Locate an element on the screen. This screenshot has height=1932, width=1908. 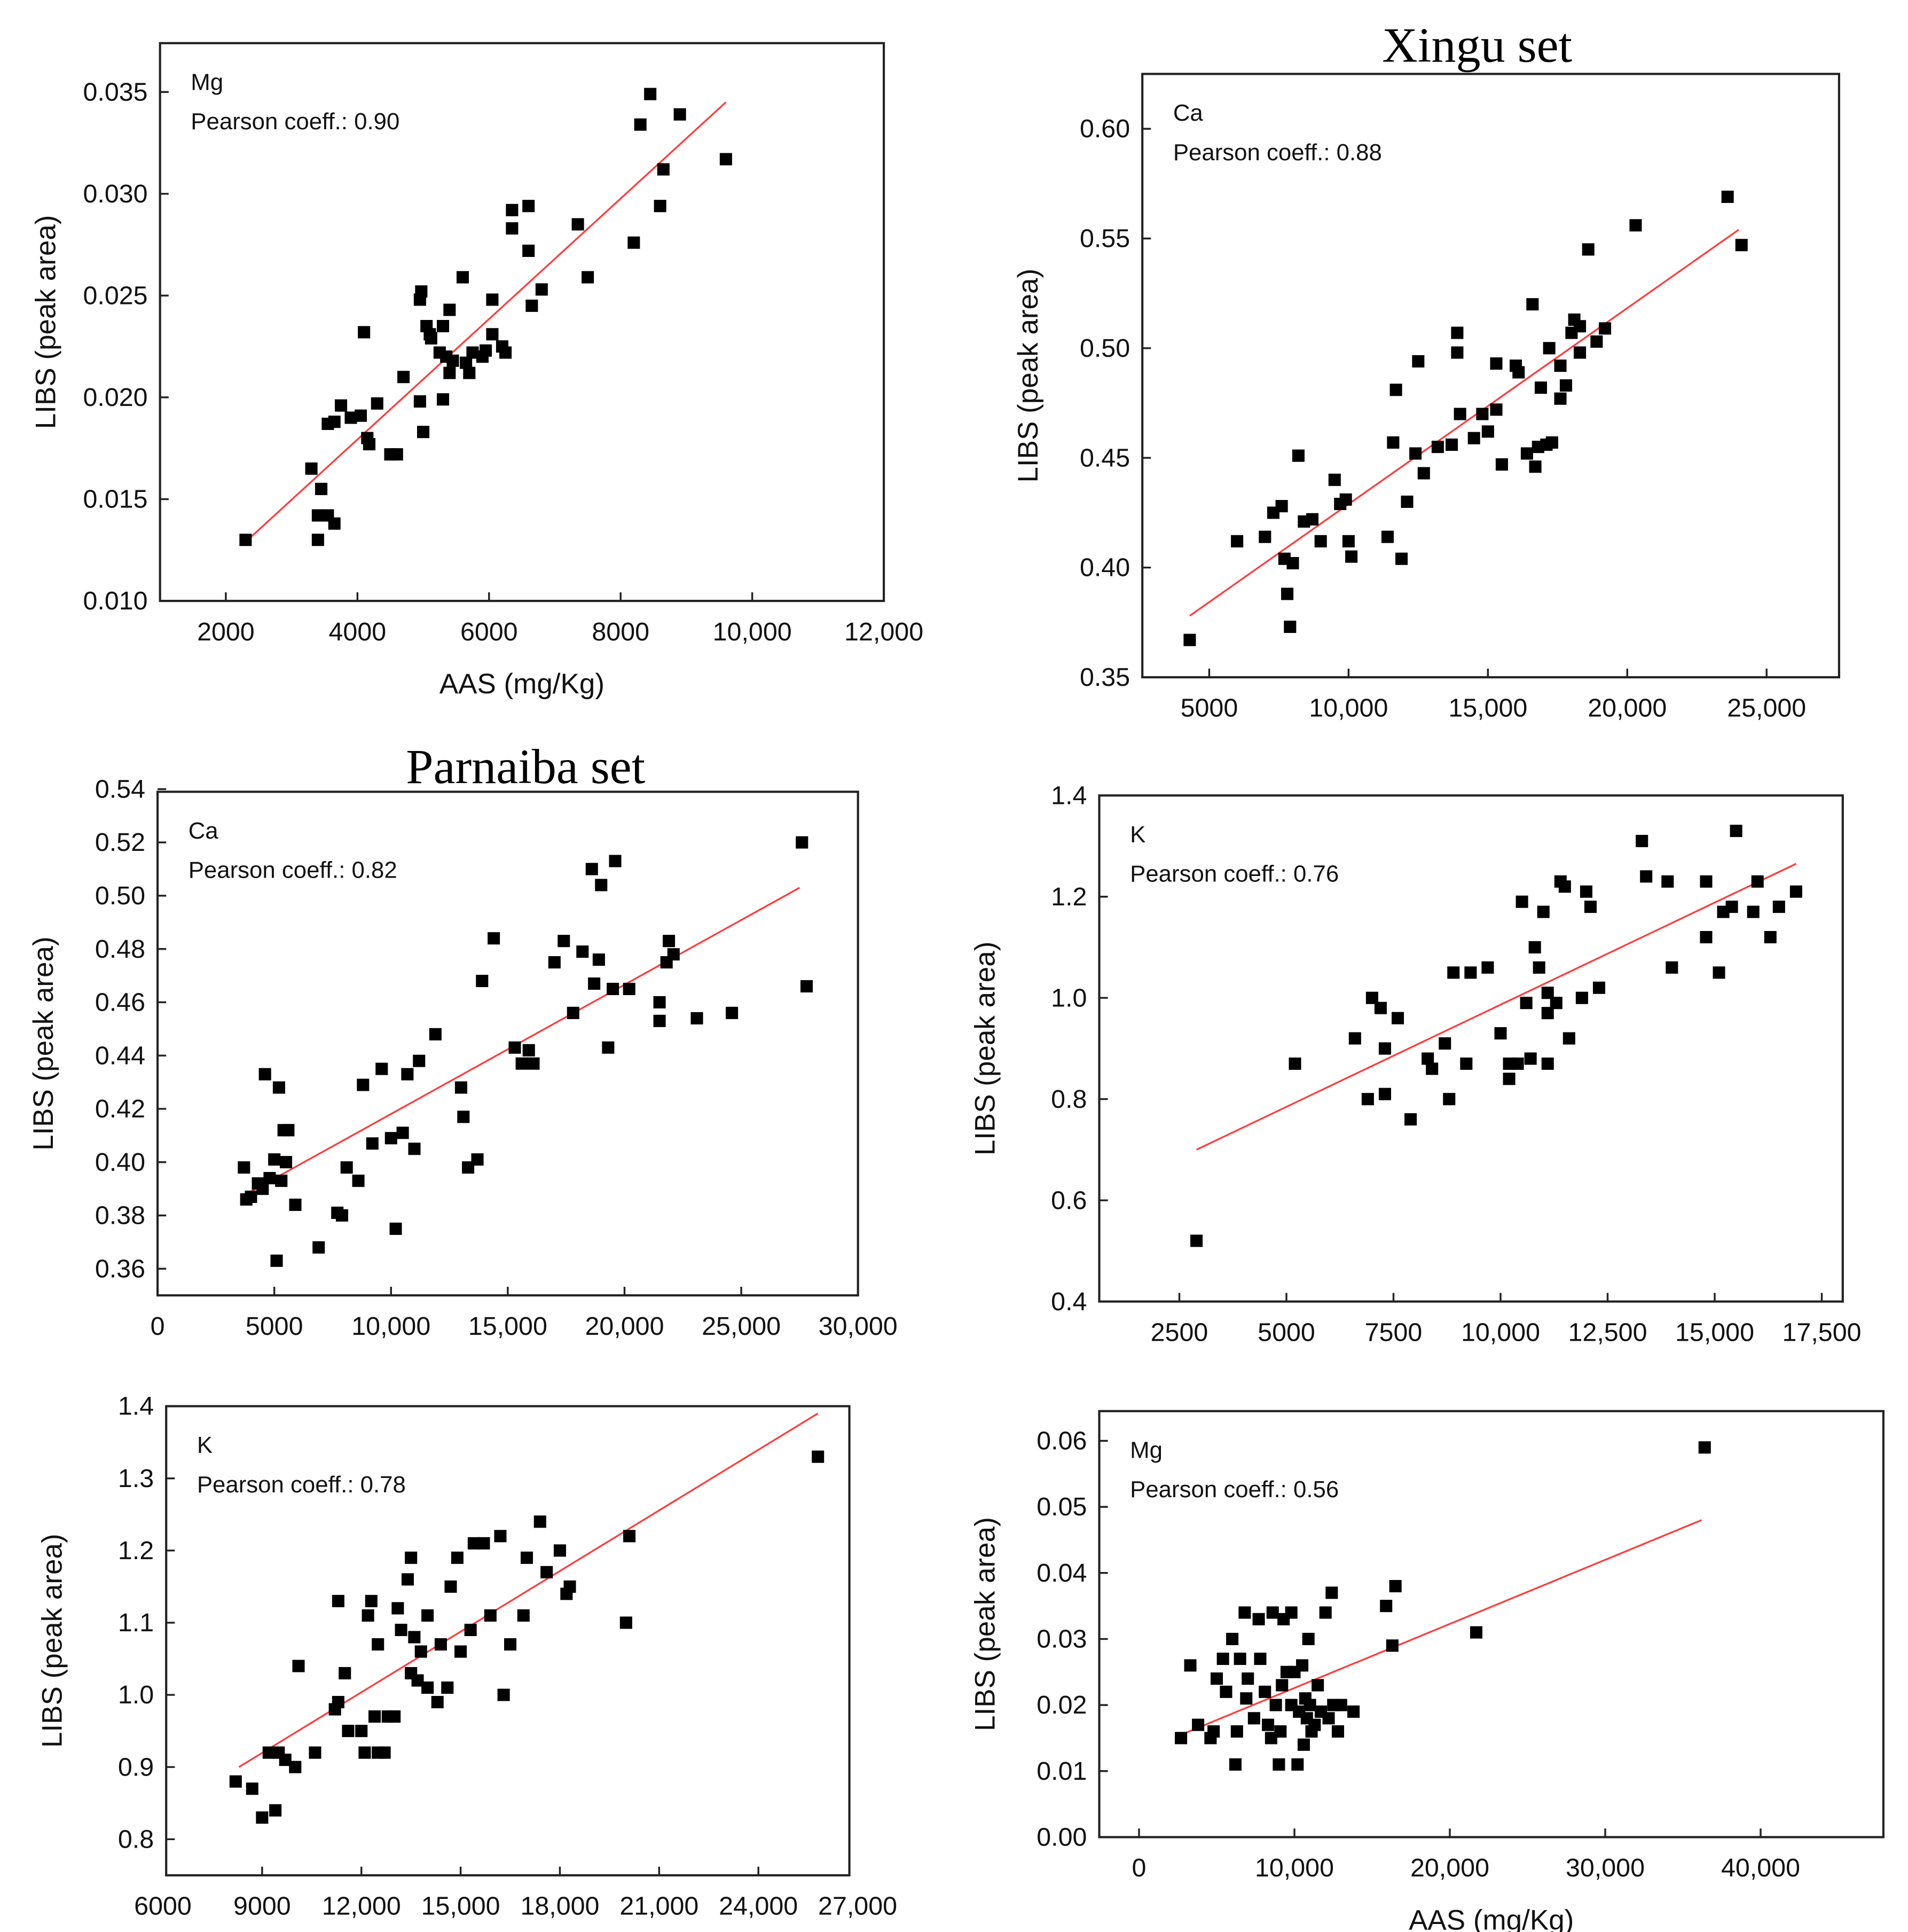
x-tick-label: 10,000 is located at coordinates (390, 1327).